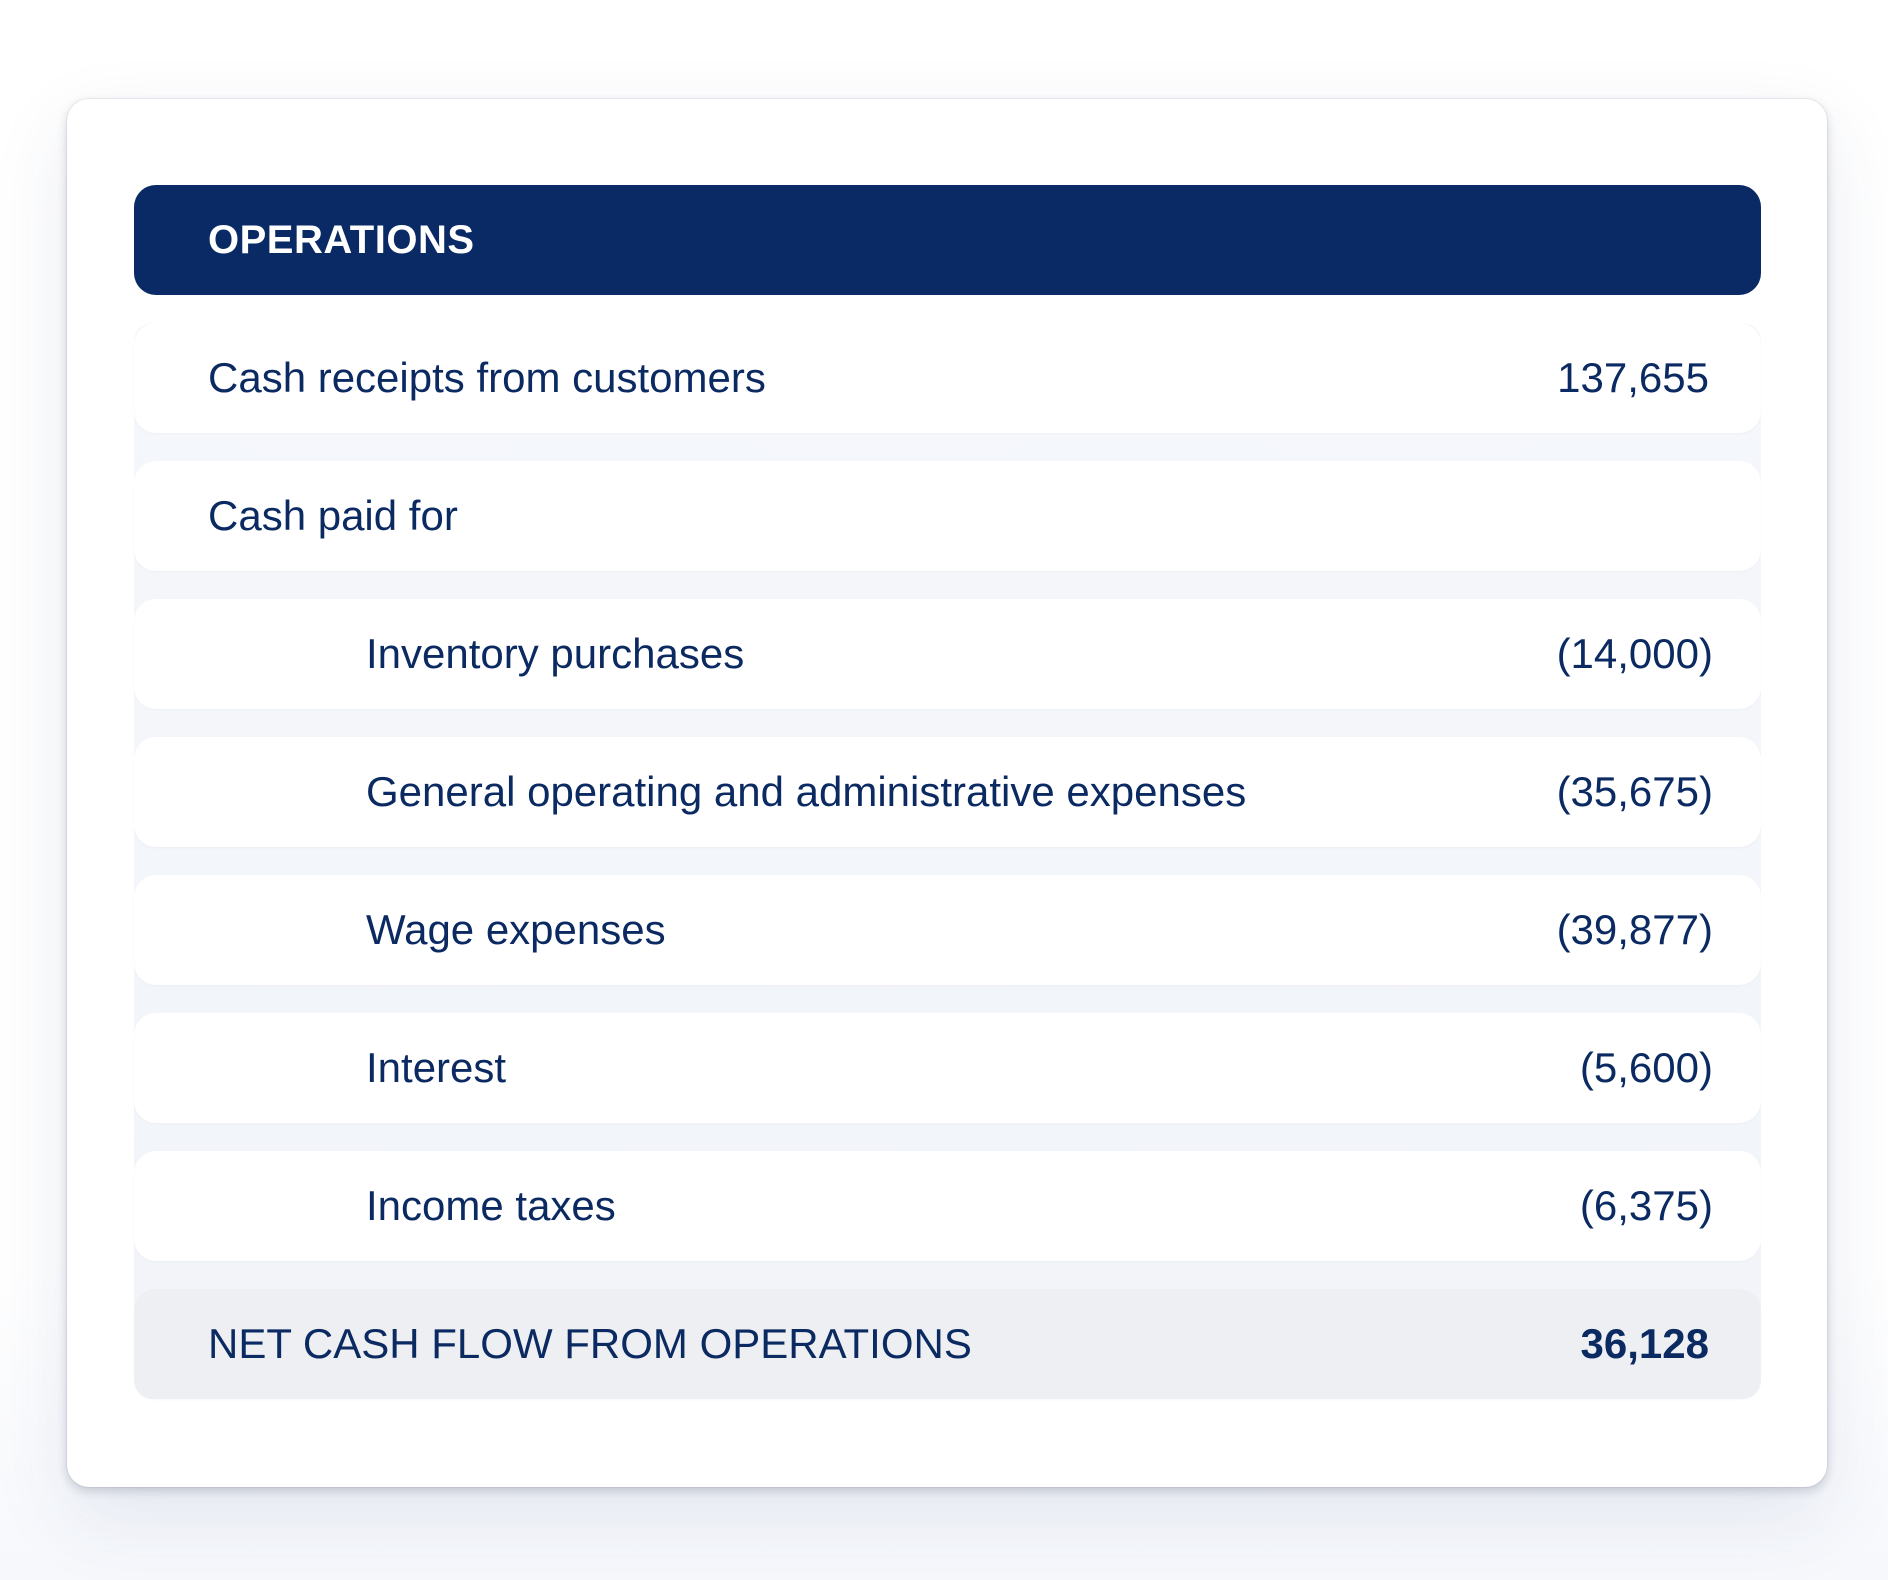 The image size is (1888, 1580). I want to click on table-row: Cash paid for, so click(947, 516).